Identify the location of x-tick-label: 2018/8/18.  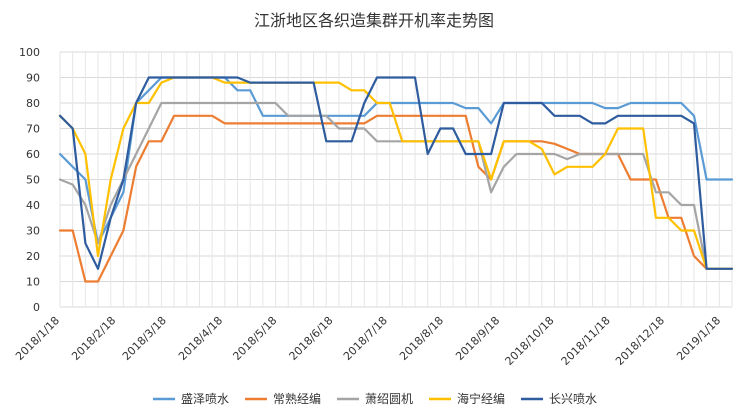
(421, 338).